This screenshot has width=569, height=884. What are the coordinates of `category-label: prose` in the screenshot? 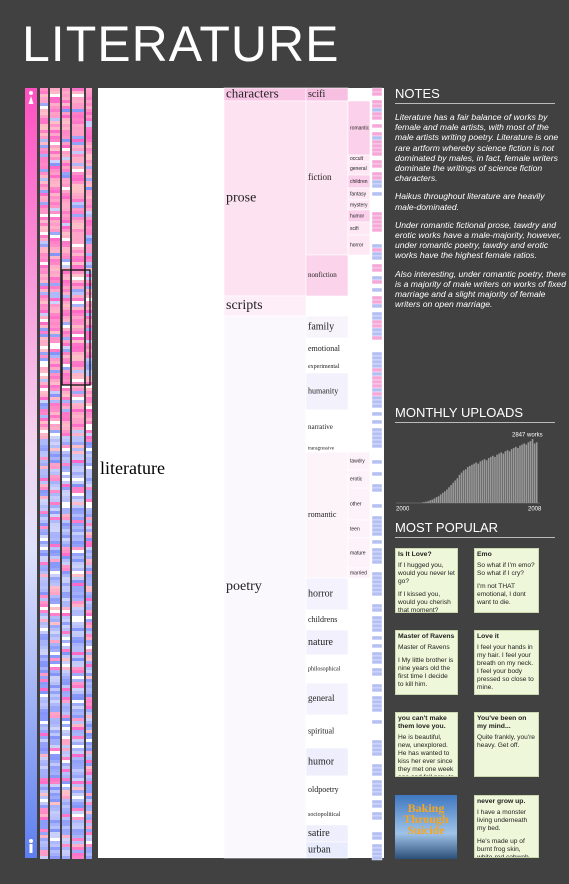 It's located at (241, 198).